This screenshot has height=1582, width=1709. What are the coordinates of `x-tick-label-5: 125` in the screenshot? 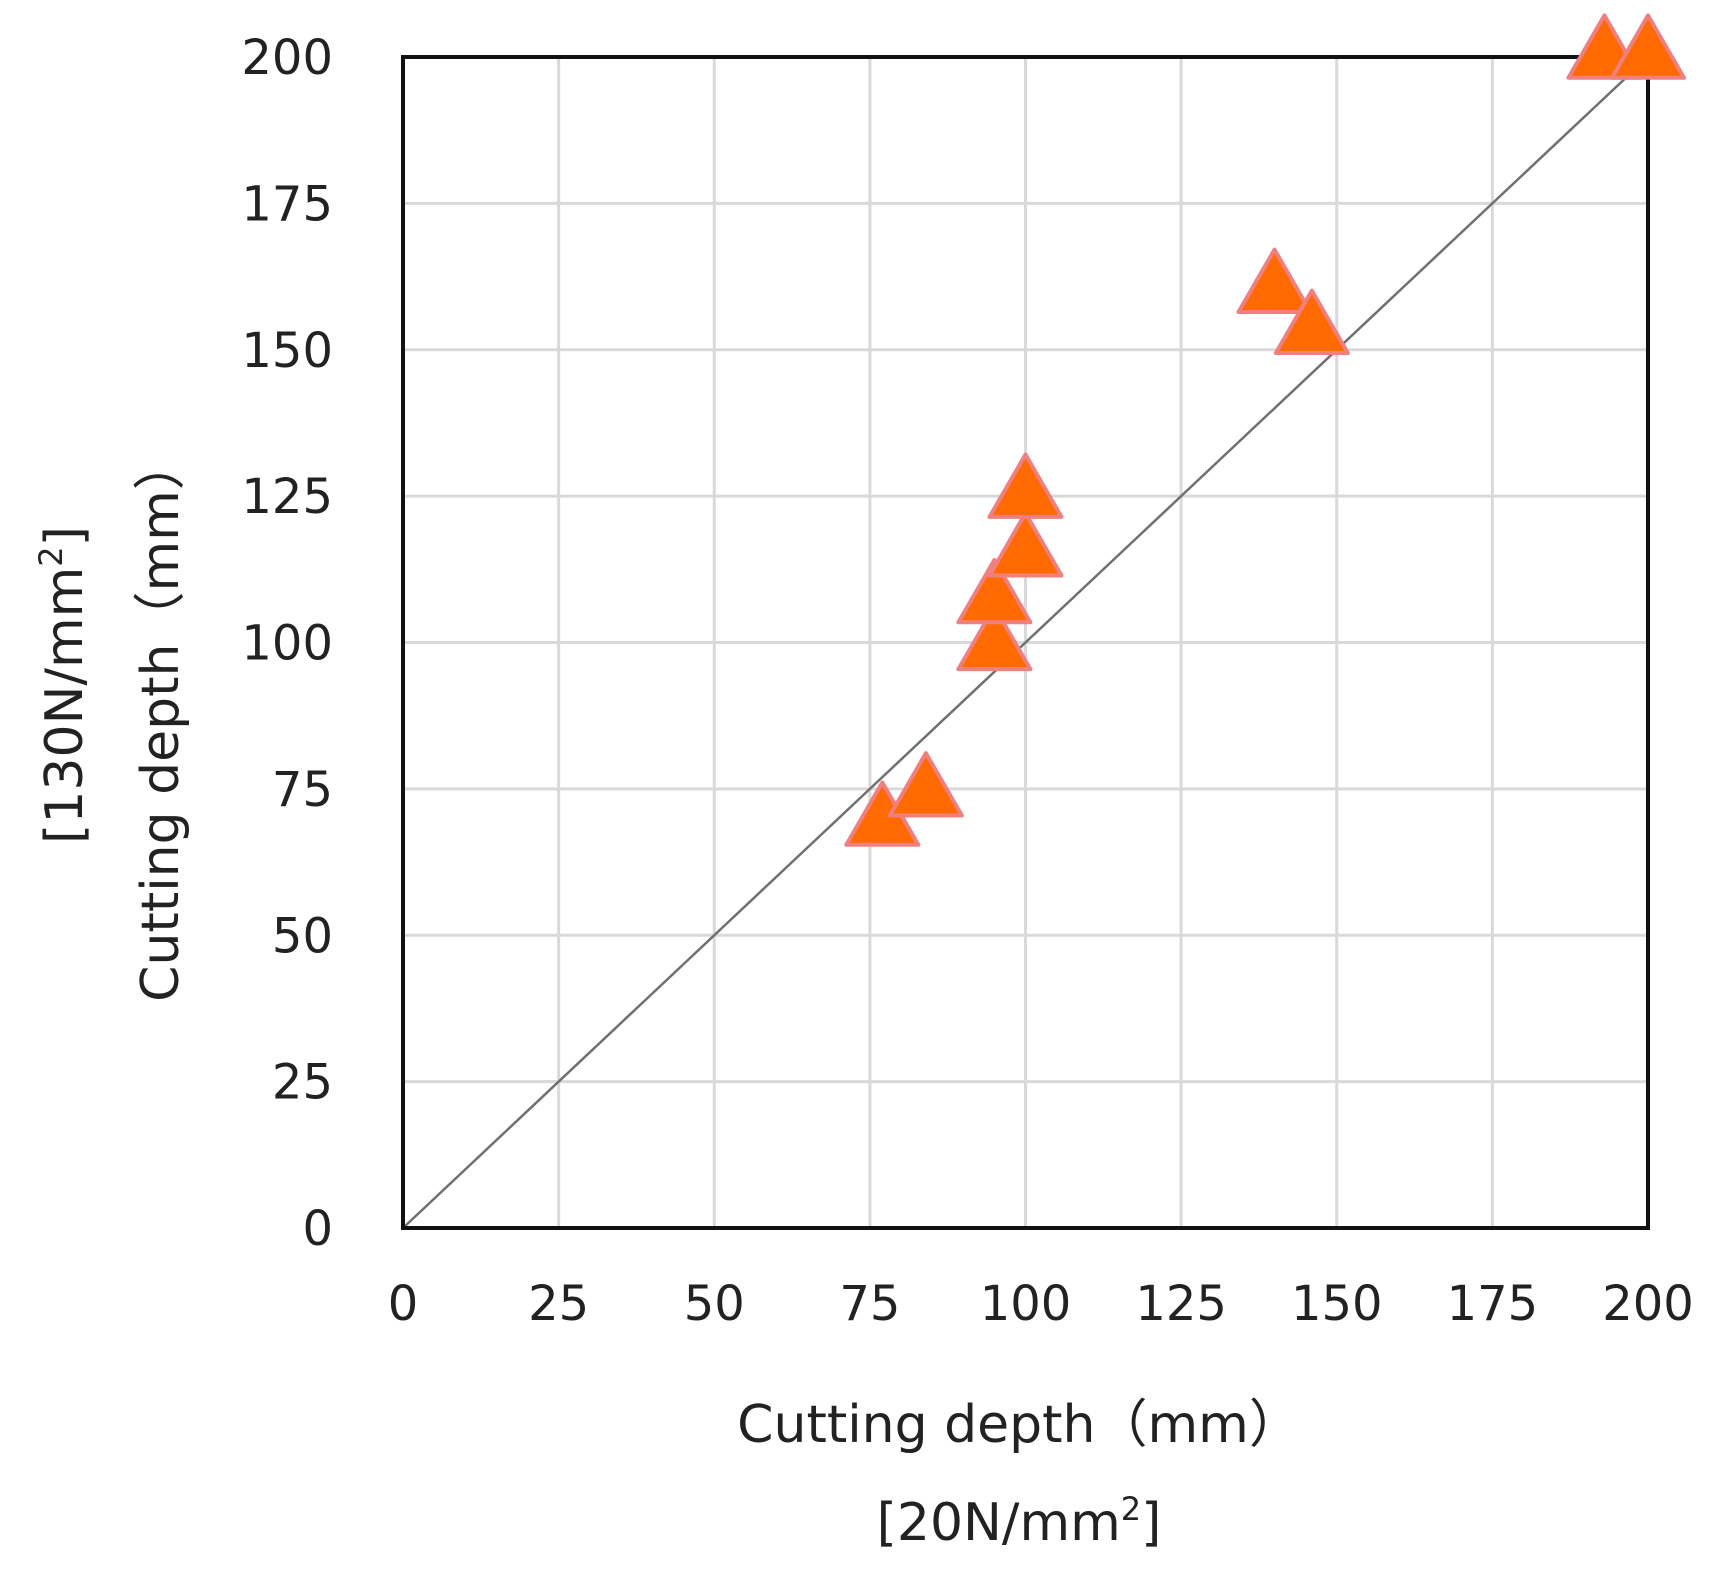 It's located at (1181, 1304).